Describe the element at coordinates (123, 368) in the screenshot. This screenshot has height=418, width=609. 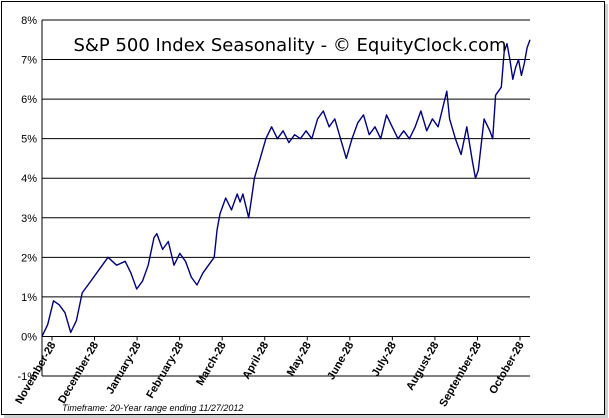
I see `x-tick-label: January-28` at that location.